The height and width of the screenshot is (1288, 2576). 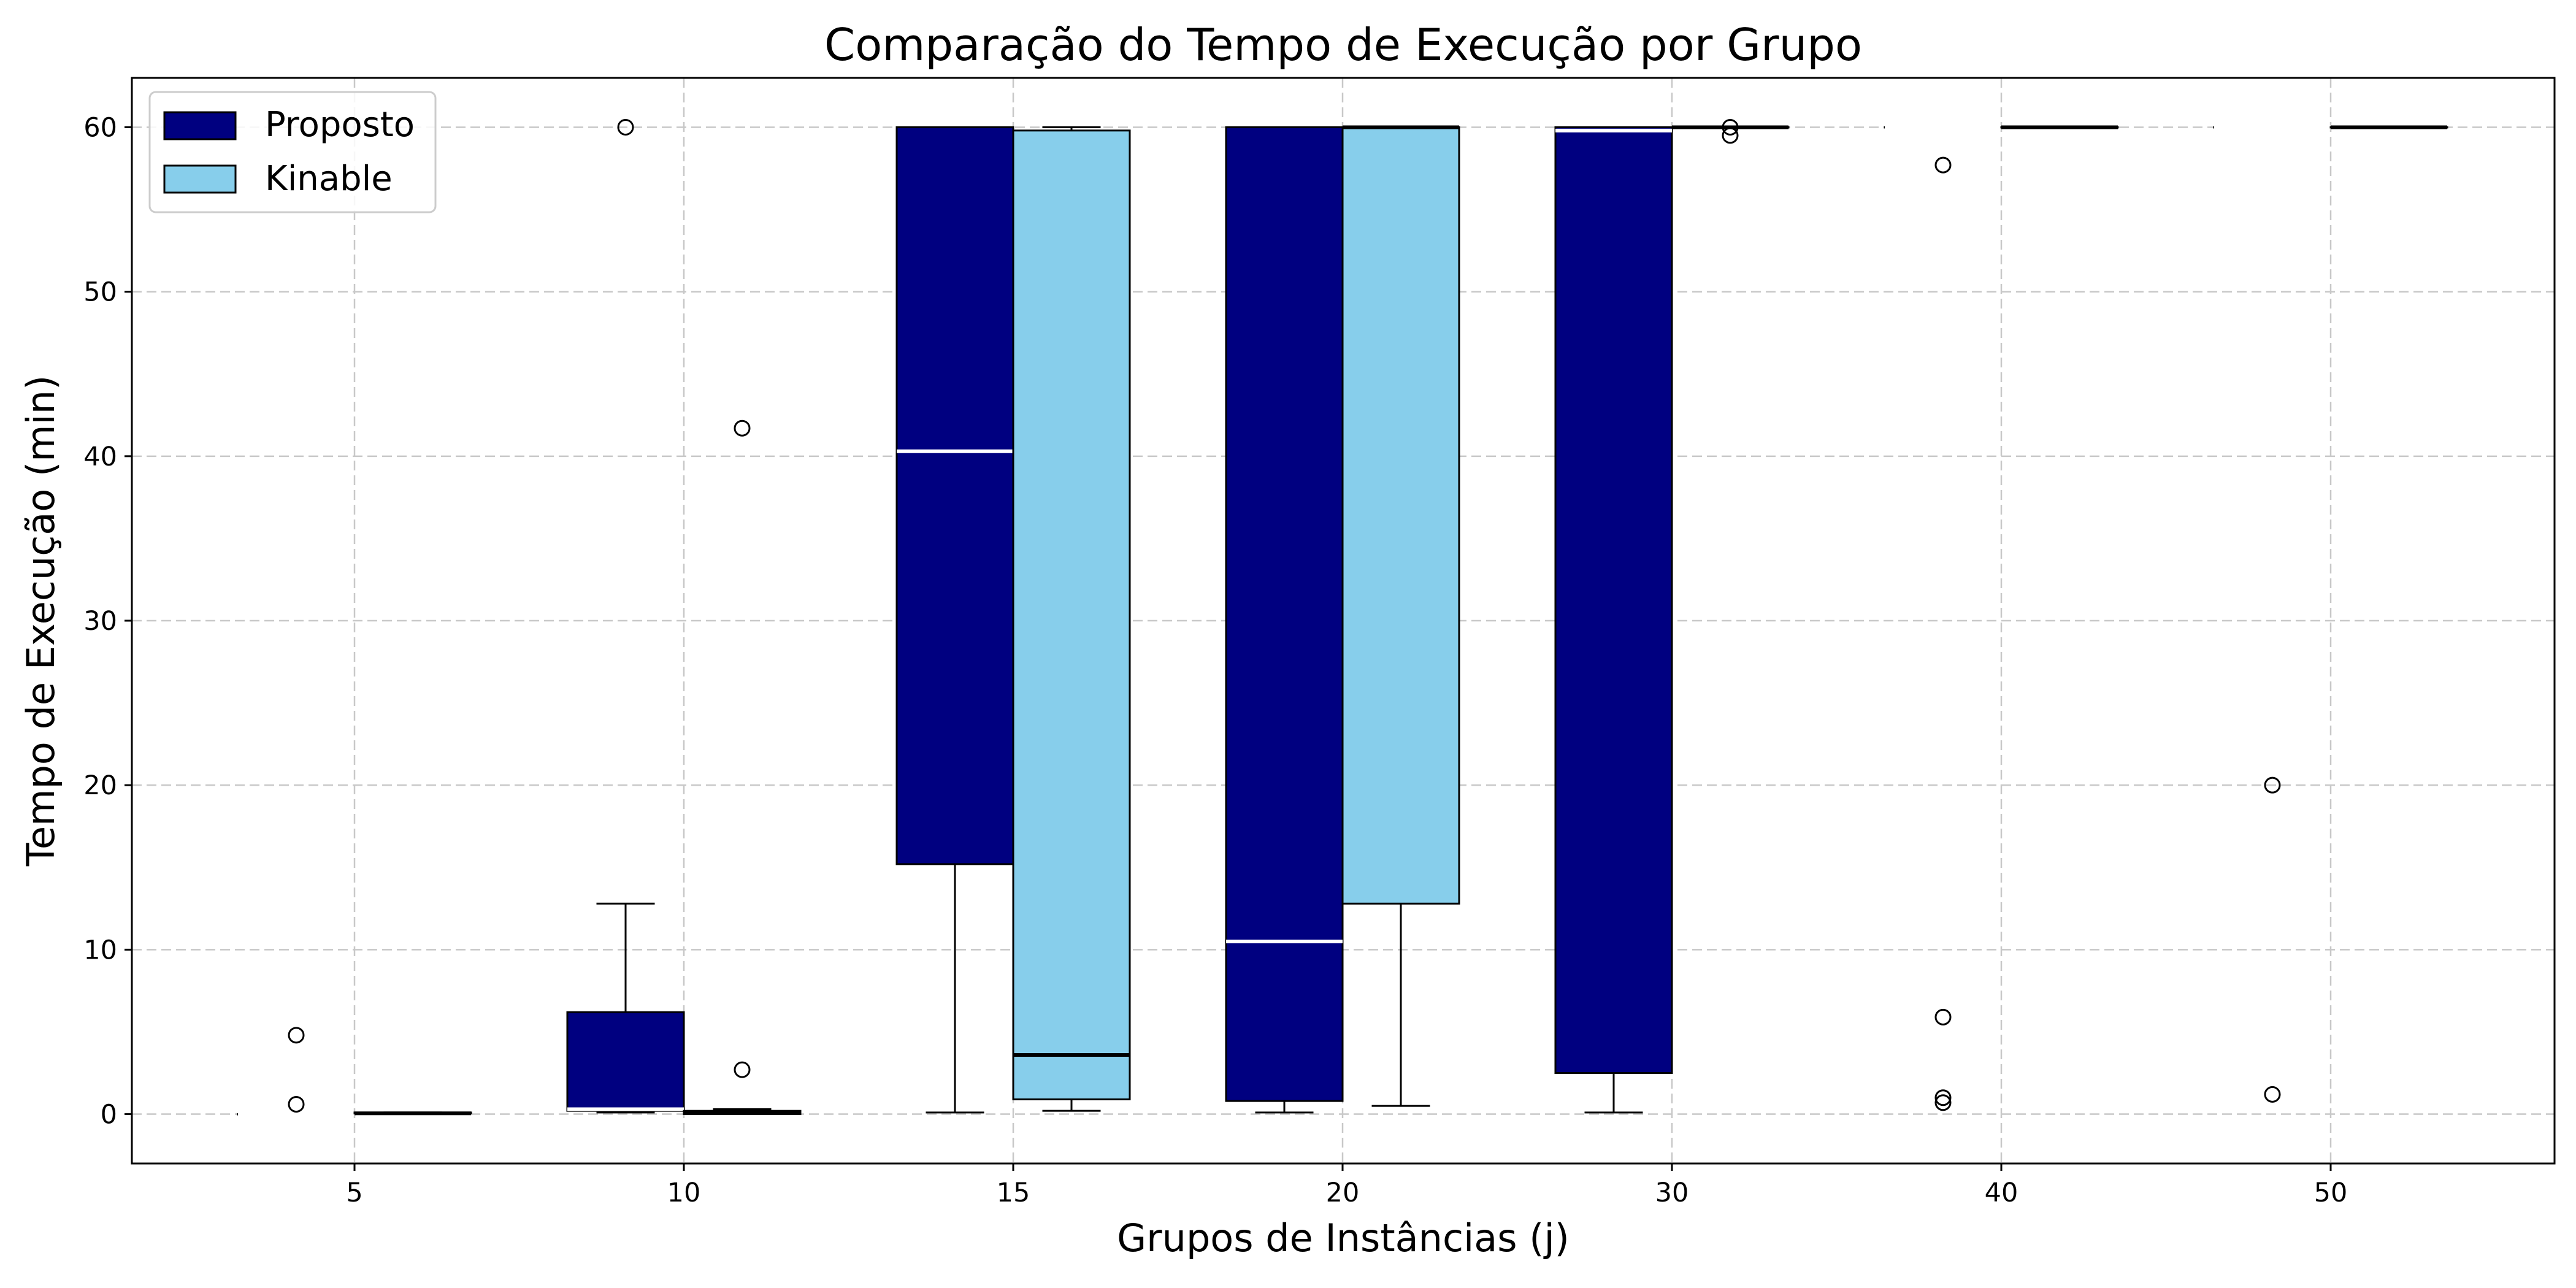 What do you see at coordinates (1013, 1193) in the screenshot?
I see `x-tick-label: 15` at bounding box center [1013, 1193].